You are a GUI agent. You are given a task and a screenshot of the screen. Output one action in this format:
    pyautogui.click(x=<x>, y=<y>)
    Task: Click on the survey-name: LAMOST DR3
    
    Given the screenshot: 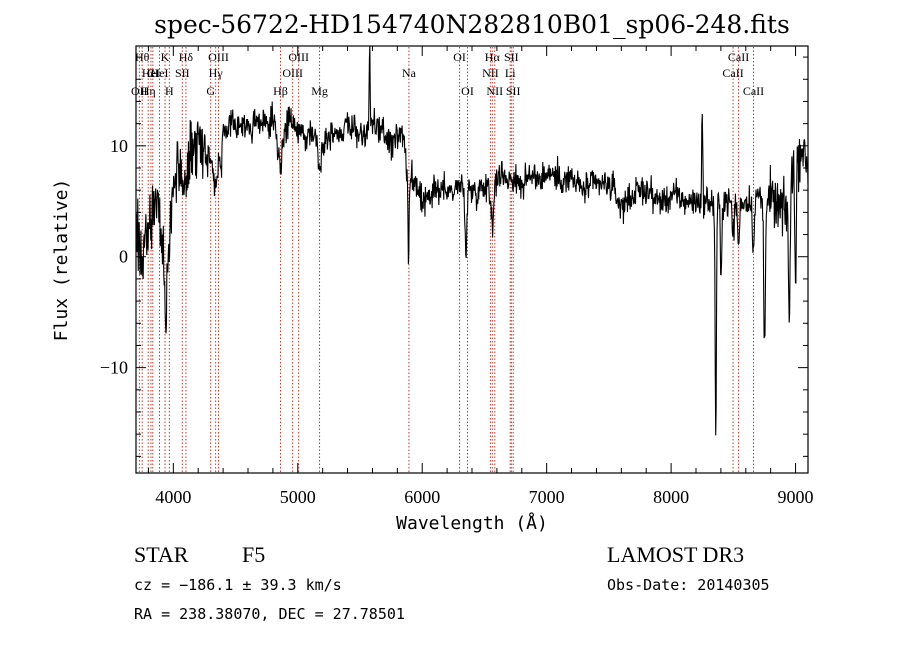 What is the action you would take?
    pyautogui.click(x=675, y=554)
    